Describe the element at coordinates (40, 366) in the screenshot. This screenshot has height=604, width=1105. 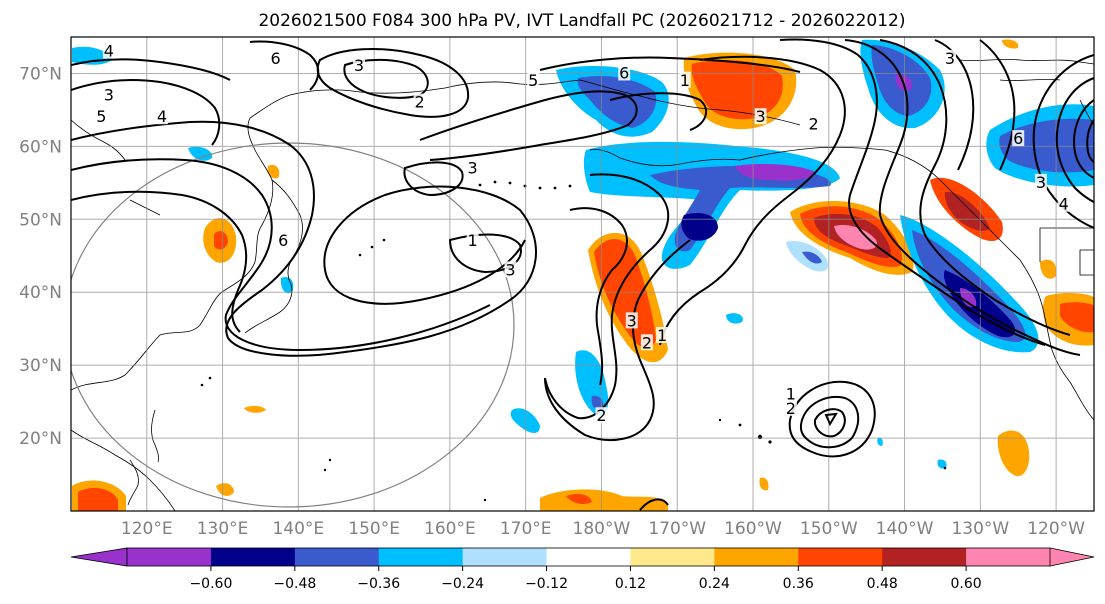
I see `latitude-tick-label: 30°N` at that location.